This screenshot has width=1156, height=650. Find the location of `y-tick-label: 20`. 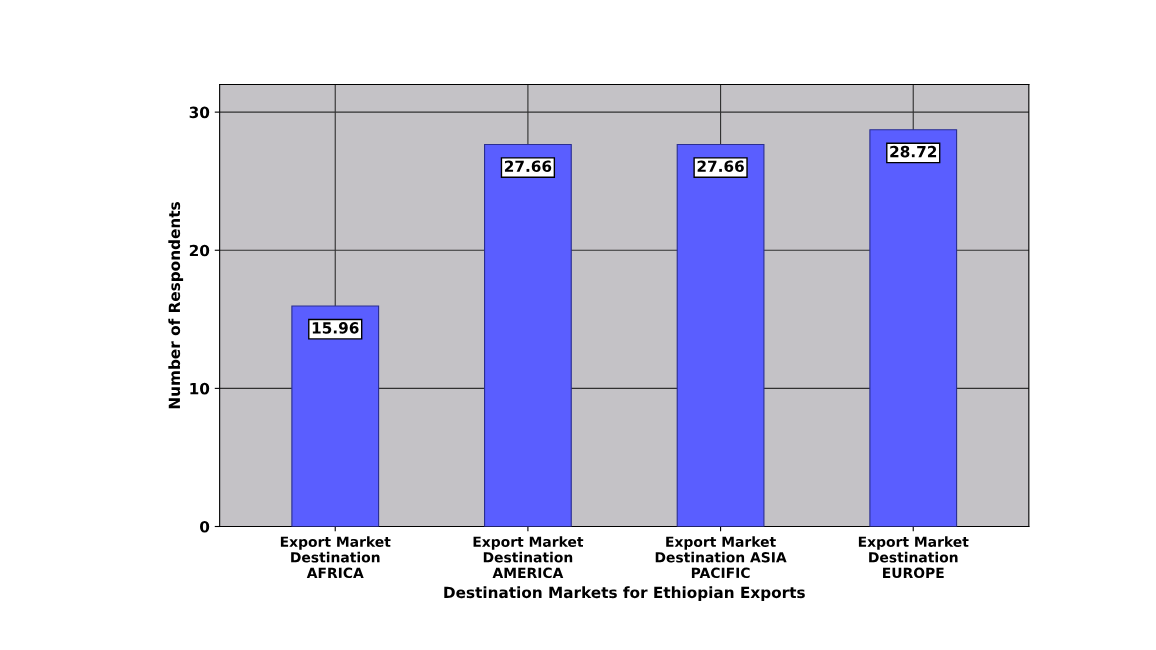

y-tick-label: 20 is located at coordinates (199, 250).